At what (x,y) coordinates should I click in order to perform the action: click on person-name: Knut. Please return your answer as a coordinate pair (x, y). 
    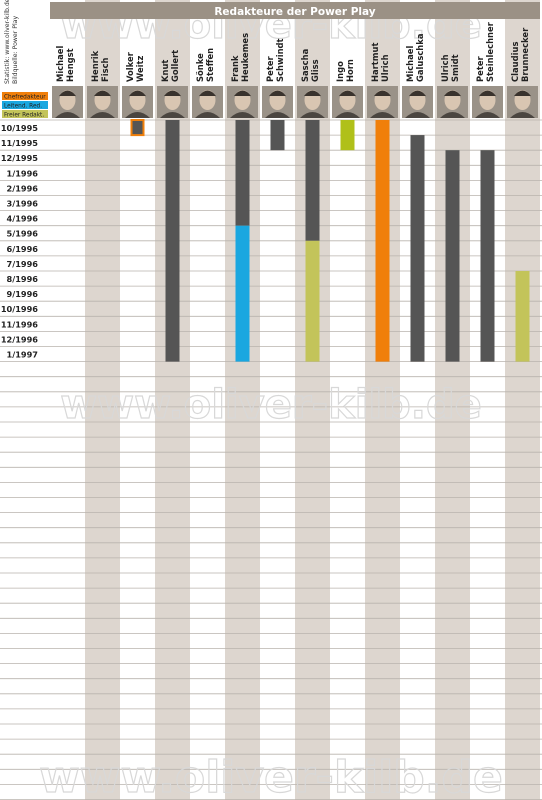
    Looking at the image, I should click on (165, 71).